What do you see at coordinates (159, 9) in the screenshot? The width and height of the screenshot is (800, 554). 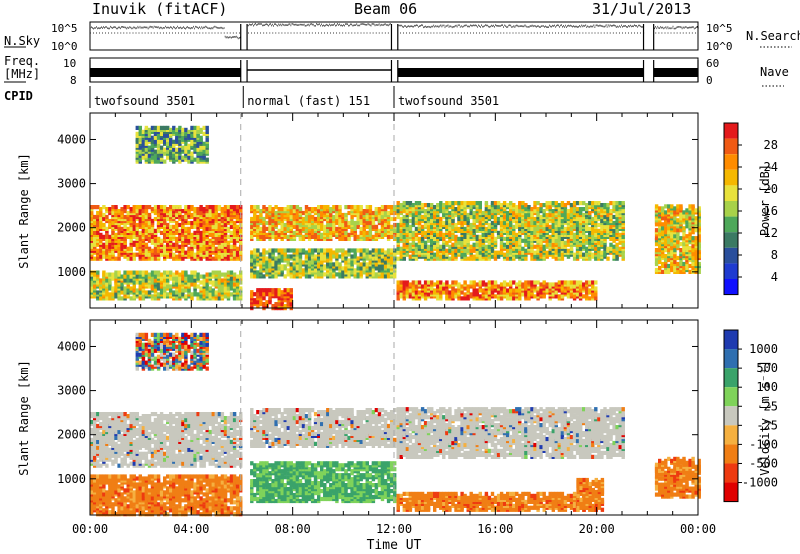 I see `station-title: Inuvik (fitACF)` at bounding box center [159, 9].